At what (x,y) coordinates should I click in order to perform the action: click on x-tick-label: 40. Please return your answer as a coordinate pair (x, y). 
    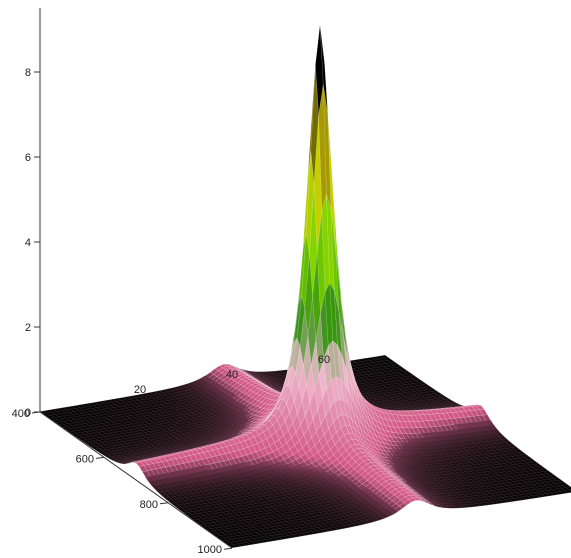
    Looking at the image, I should click on (232, 375).